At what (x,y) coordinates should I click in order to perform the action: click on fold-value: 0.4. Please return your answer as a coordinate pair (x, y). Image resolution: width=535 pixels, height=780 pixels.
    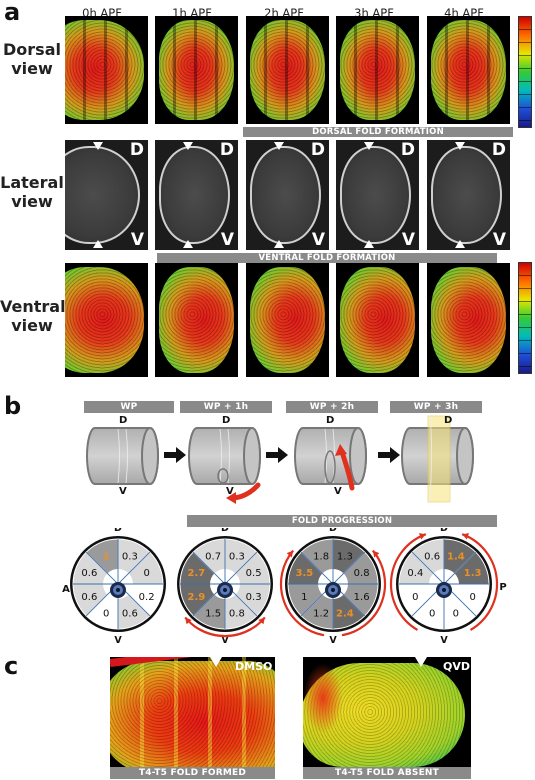
    Looking at the image, I should click on (415, 573).